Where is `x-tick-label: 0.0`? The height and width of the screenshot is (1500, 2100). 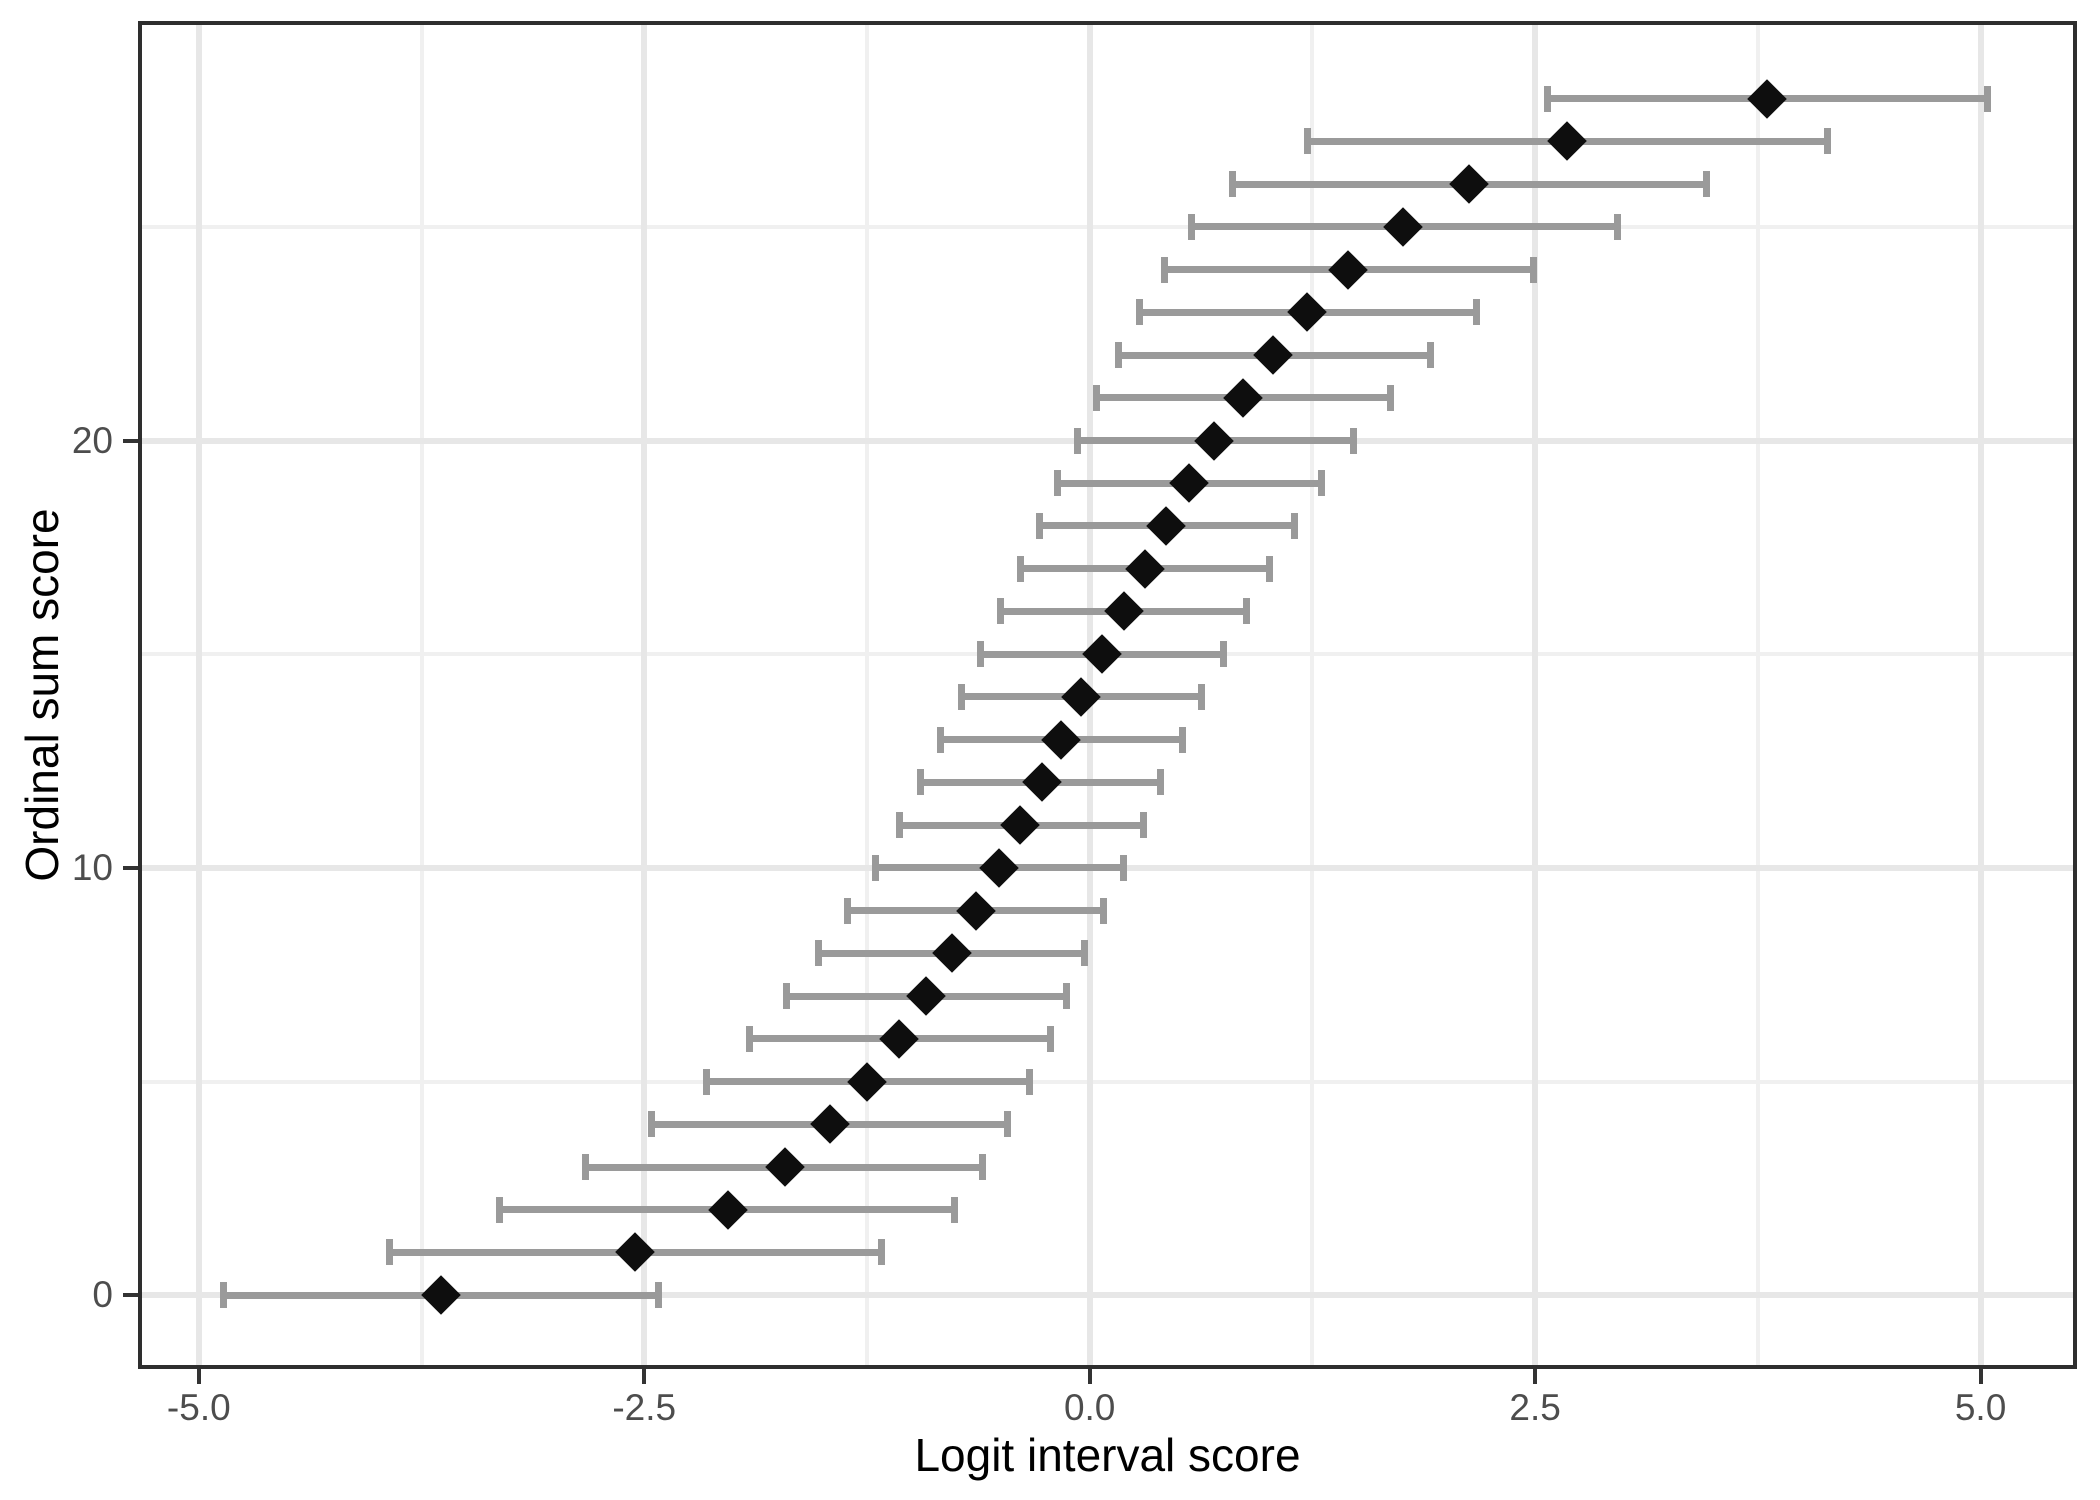 x-tick-label: 0.0 is located at coordinates (1089, 1407).